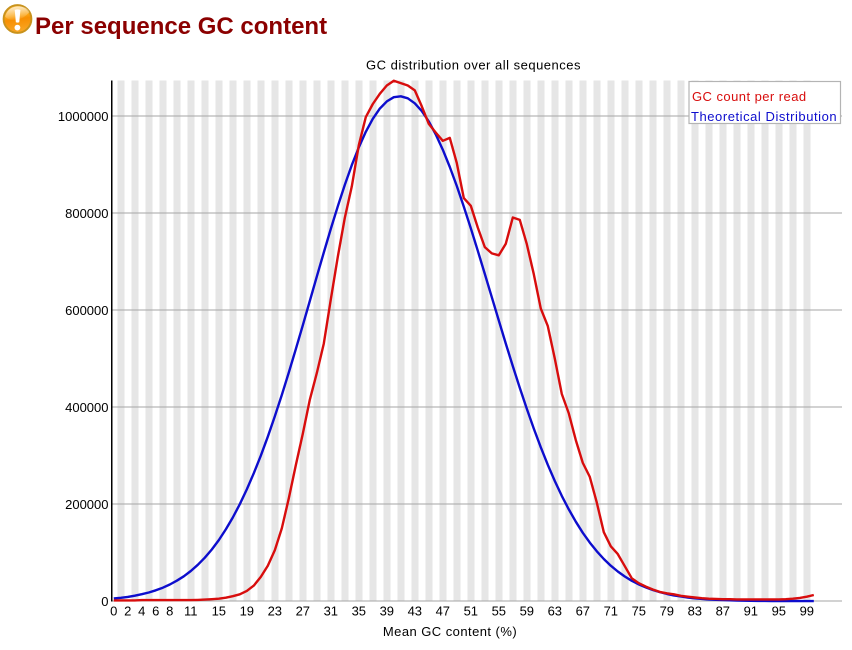  Describe the element at coordinates (86, 407) in the screenshot. I see `svg-text: 400000` at that location.